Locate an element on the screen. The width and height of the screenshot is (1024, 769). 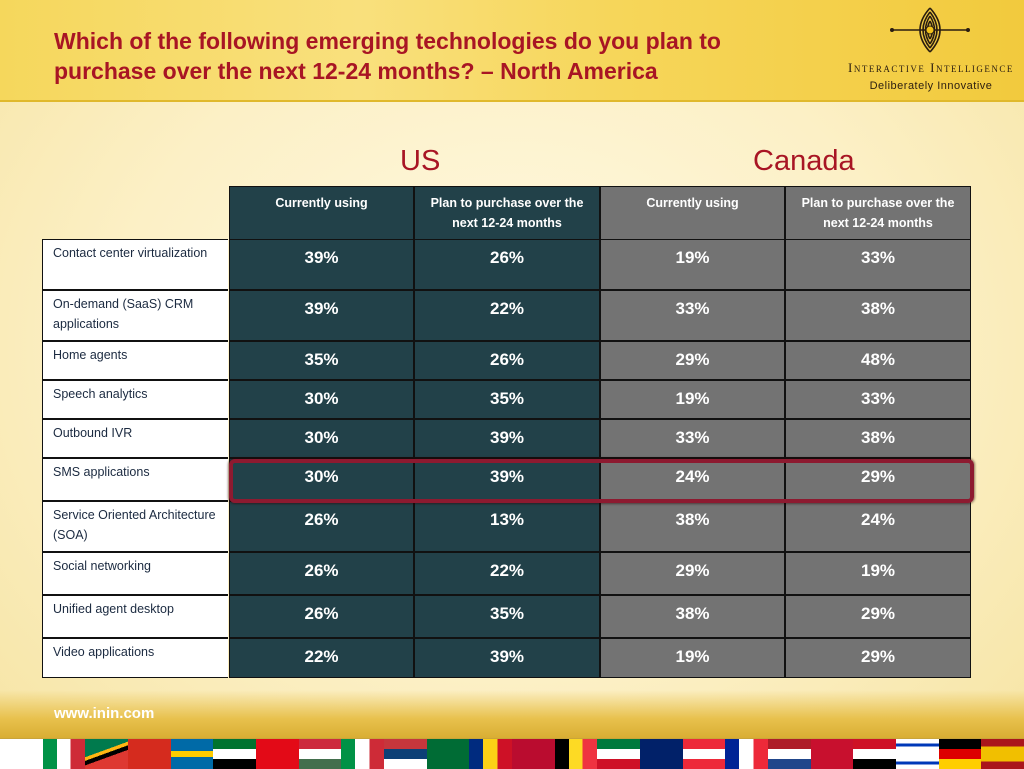
table-cell-canada-currently-using: 24% is located at coordinates (692, 479).